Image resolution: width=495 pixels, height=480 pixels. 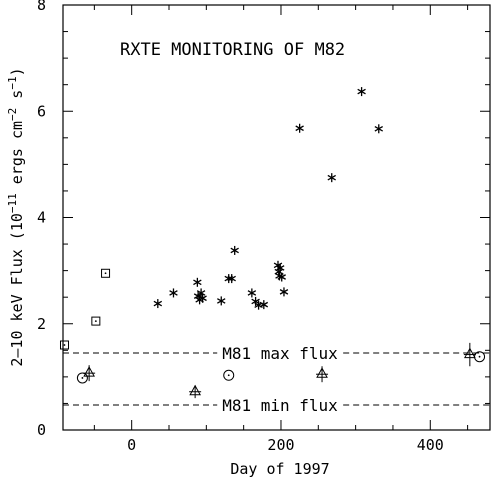 What do you see at coordinates (279, 469) in the screenshot?
I see `x-axis-label: Day of 1997` at bounding box center [279, 469].